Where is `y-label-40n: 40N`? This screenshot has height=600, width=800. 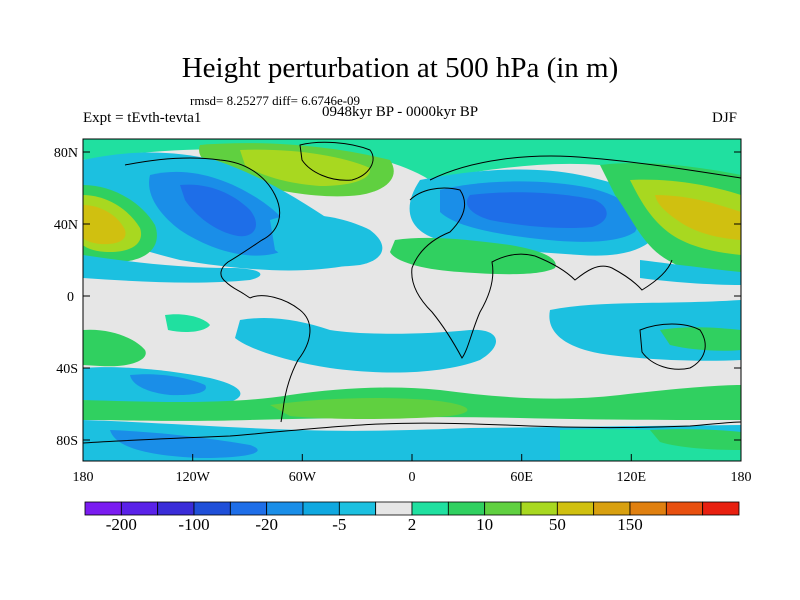
y-label-40n: 40N is located at coordinates (66, 225).